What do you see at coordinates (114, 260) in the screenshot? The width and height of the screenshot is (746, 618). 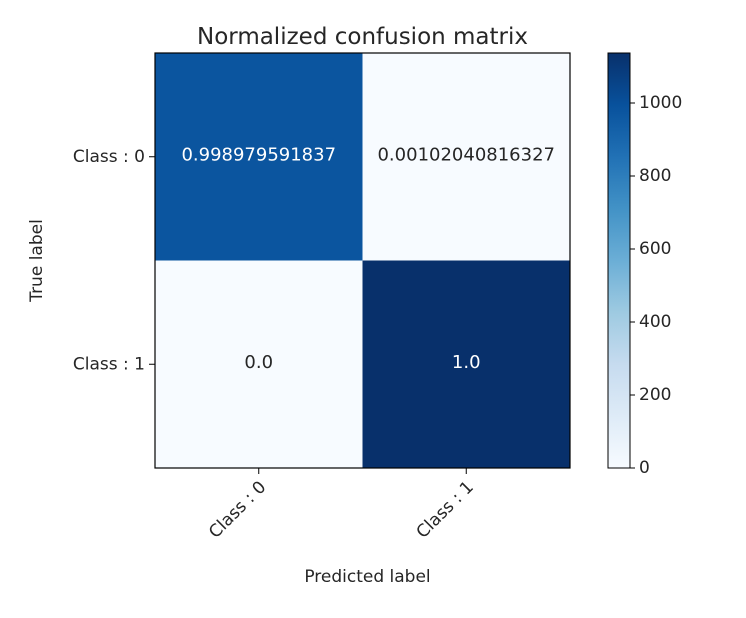 I see `y-axis-ticks: Class : 0 Class : 1` at bounding box center [114, 260].